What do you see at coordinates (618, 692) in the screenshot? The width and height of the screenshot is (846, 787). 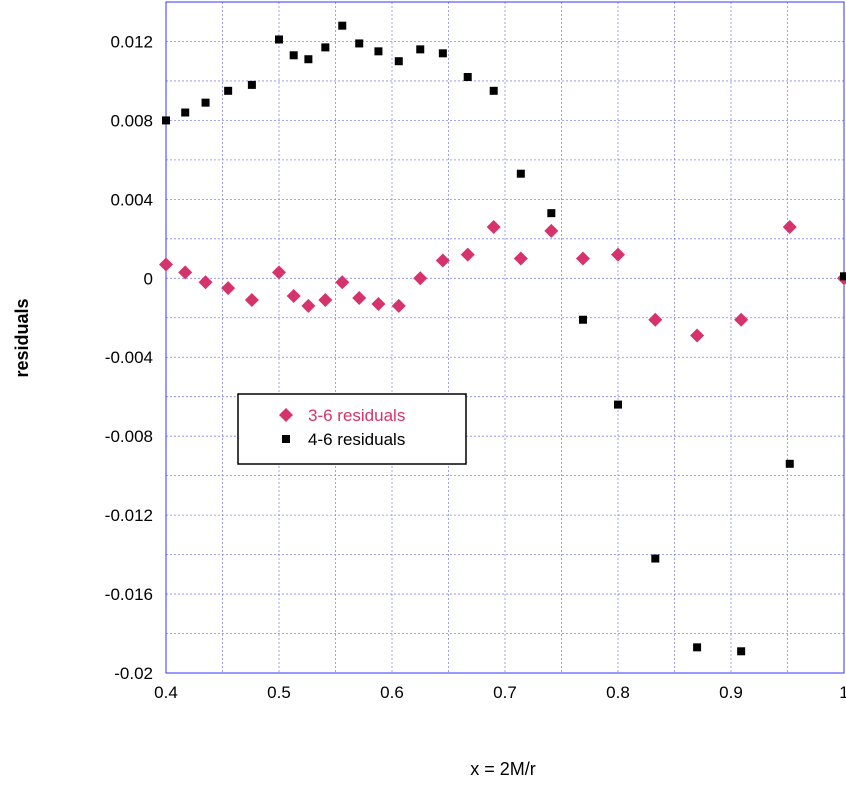 I see `x-tick-label: 0.8` at bounding box center [618, 692].